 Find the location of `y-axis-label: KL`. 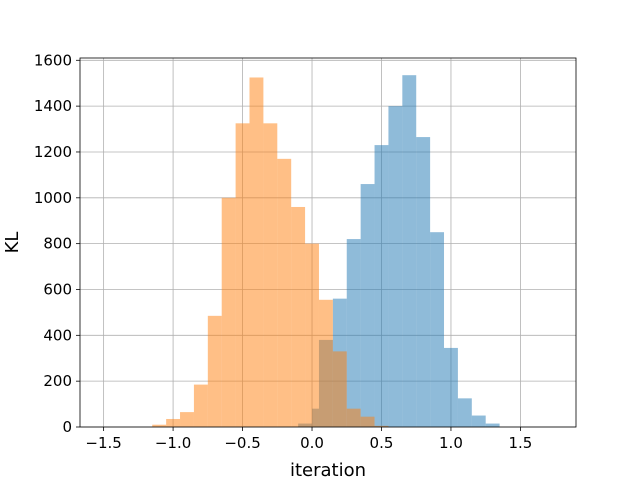

y-axis-label: KL is located at coordinates (12, 243).